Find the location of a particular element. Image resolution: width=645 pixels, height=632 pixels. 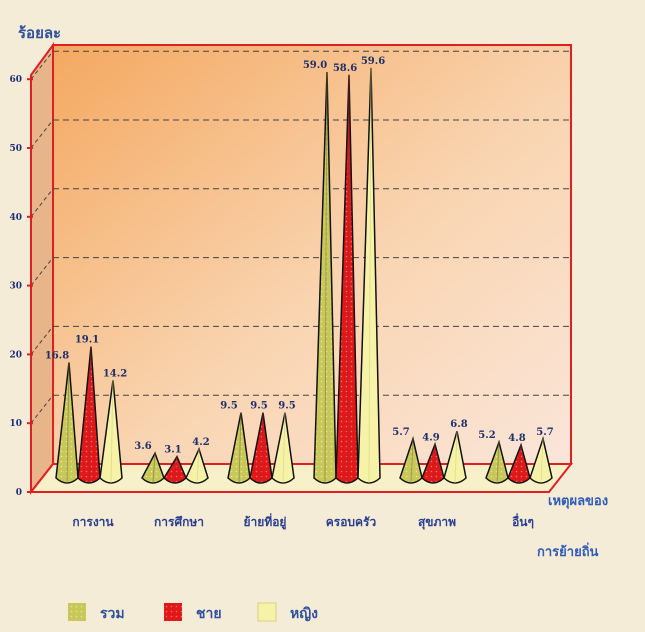

data-label: 58.6 is located at coordinates (345, 68).